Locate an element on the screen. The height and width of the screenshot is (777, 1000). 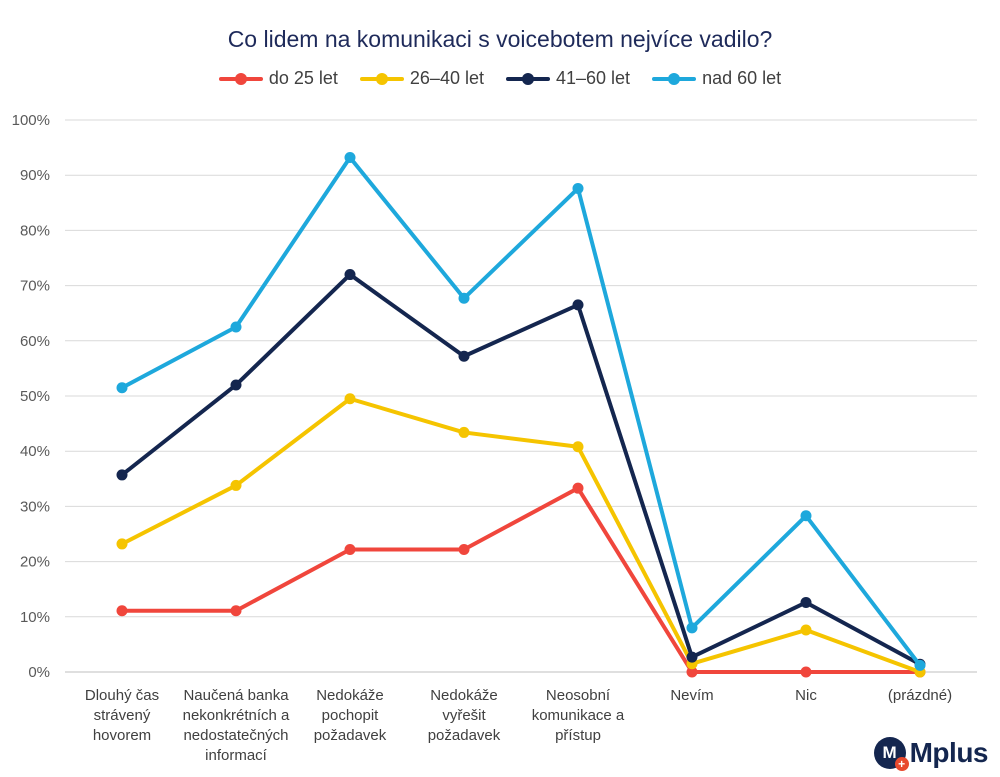
legend-item: nad 60 let is located at coordinates (716, 78).